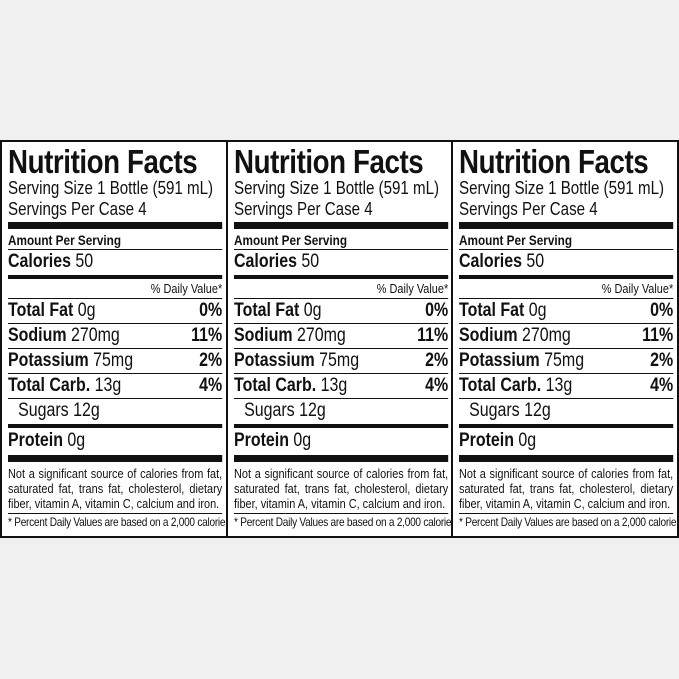 The width and height of the screenshot is (679, 679). Describe the element at coordinates (115, 411) in the screenshot. I see `nutrient-row: Sugars 12g` at that location.